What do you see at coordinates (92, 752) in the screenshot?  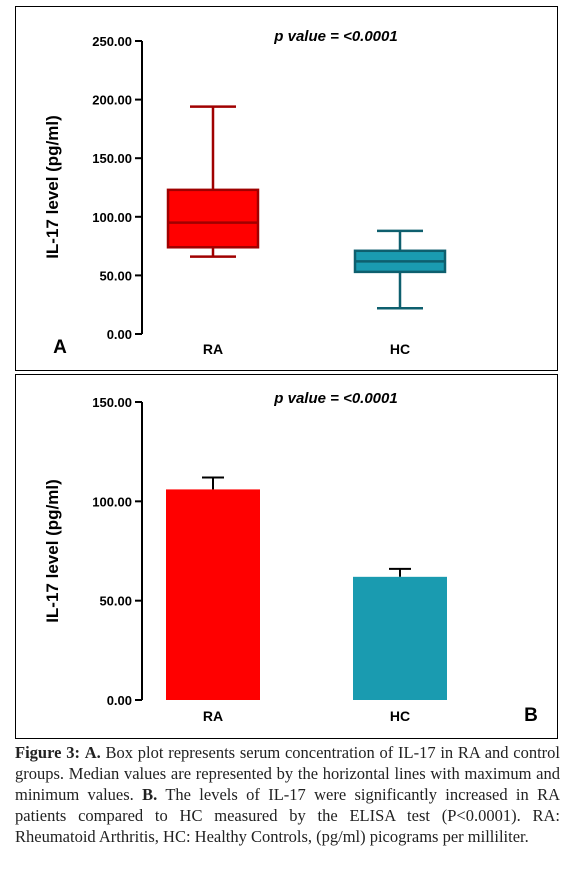 I see `caption-a-label: A.` at bounding box center [92, 752].